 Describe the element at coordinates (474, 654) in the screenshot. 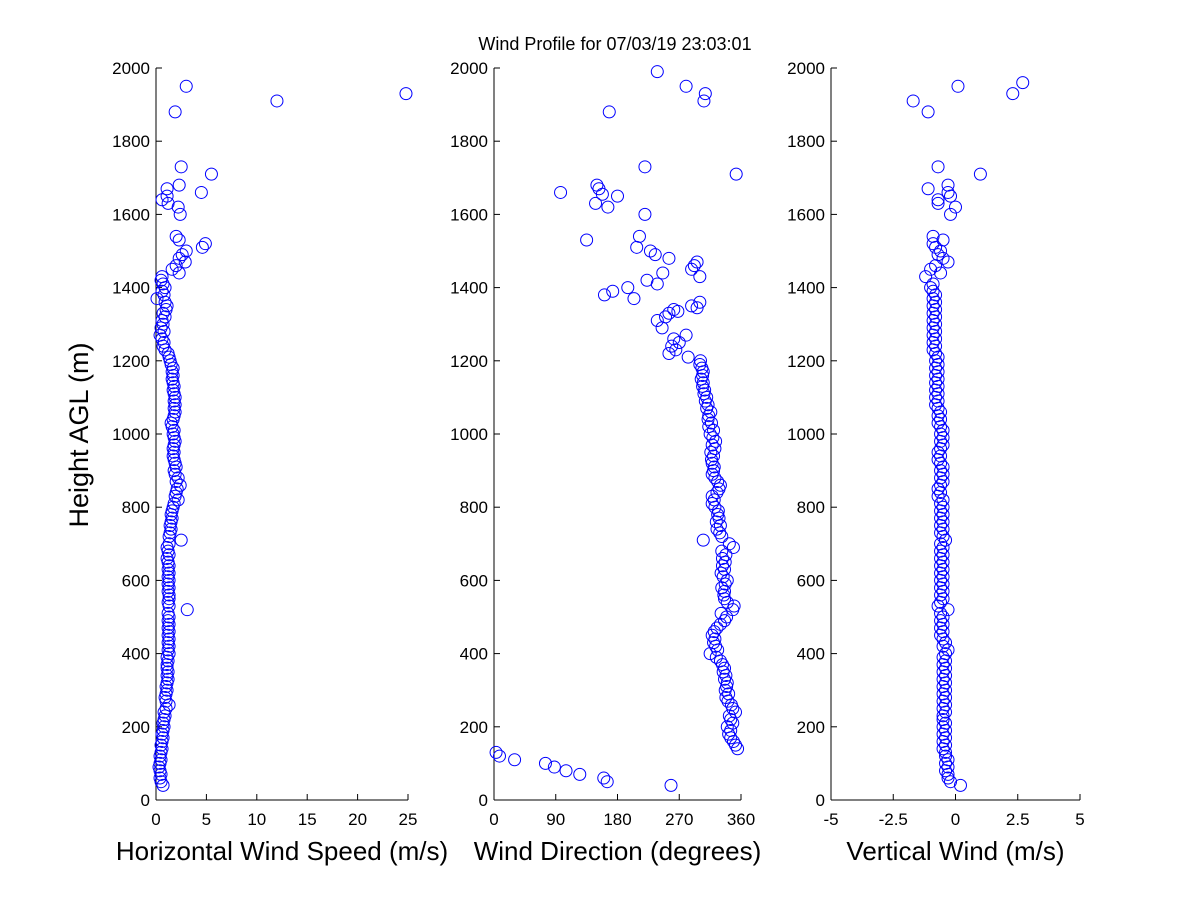

I see `y-tick-label: 400` at that location.